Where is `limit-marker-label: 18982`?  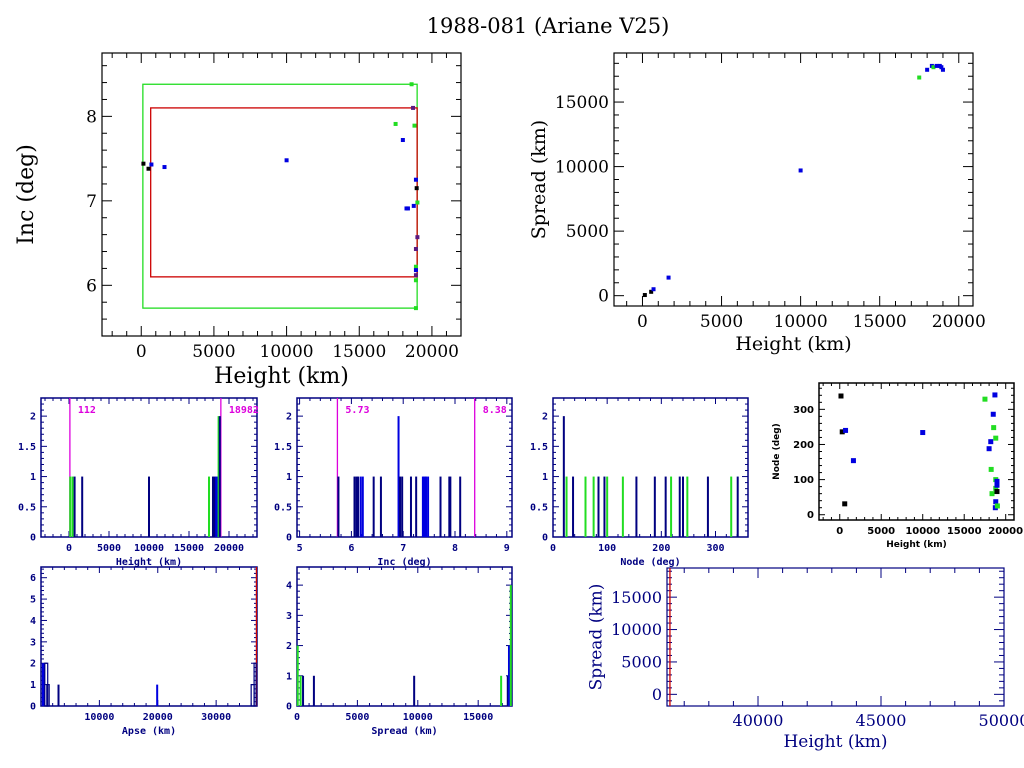
limit-marker-label: 18982 is located at coordinates (244, 410).